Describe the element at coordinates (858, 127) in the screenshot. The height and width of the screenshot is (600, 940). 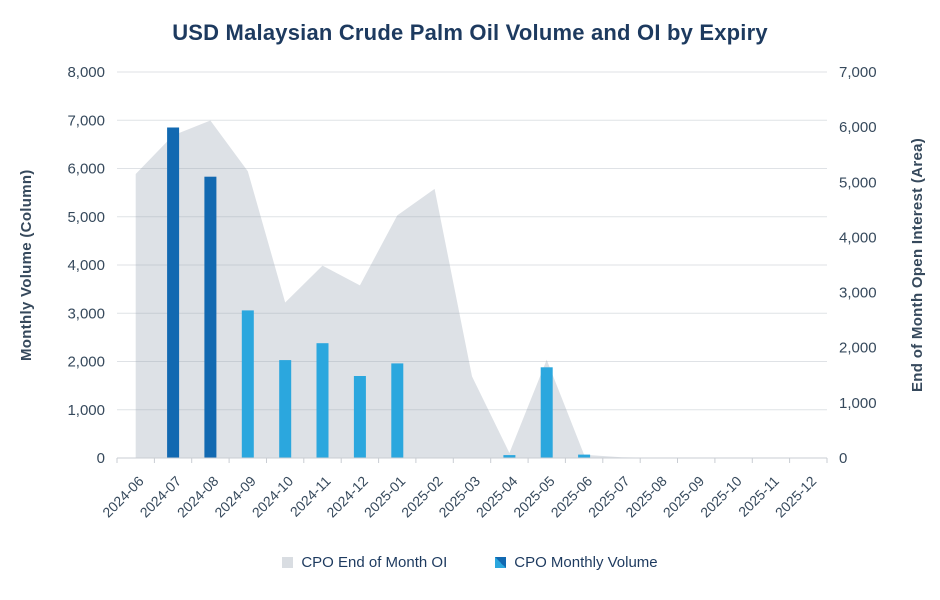
I see `y-axis-right-tick-label: 6,000` at that location.